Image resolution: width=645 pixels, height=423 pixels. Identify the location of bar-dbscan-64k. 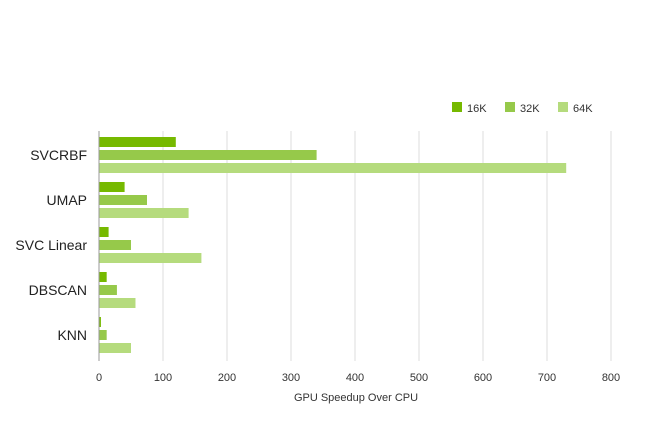
(117, 303).